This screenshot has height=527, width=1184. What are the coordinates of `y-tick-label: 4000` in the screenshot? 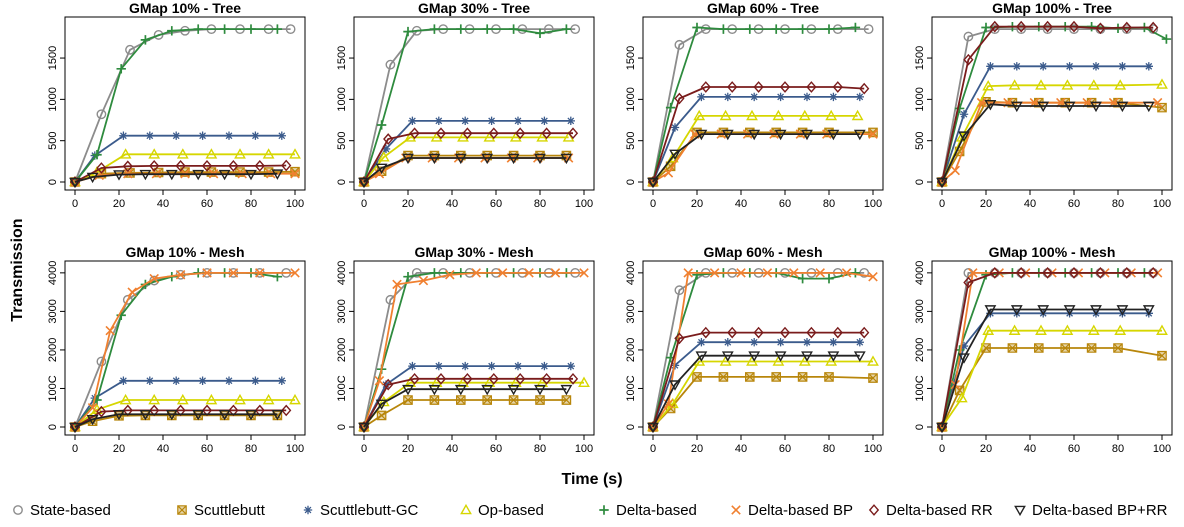 It's located at (53, 273).